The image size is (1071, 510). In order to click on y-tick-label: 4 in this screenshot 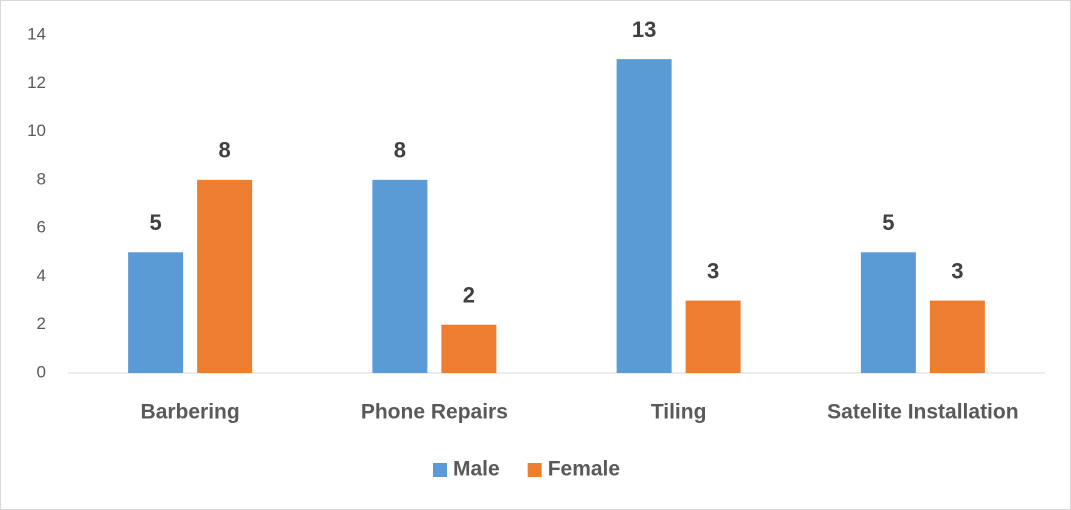, I will do `click(41, 275)`.